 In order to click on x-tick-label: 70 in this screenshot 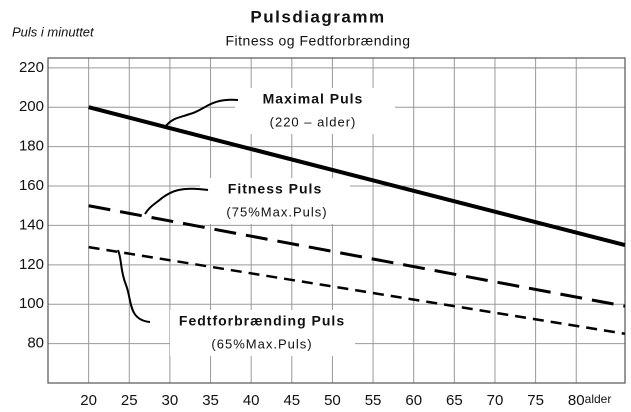, I will do `click(495, 400)`.